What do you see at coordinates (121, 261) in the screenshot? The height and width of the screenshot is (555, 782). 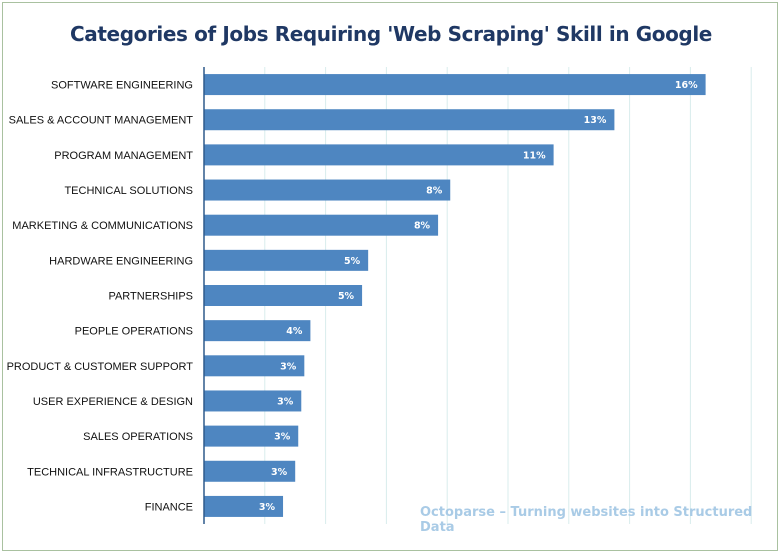 I see `category-label: HARDWARE ENGINEERING` at bounding box center [121, 261].